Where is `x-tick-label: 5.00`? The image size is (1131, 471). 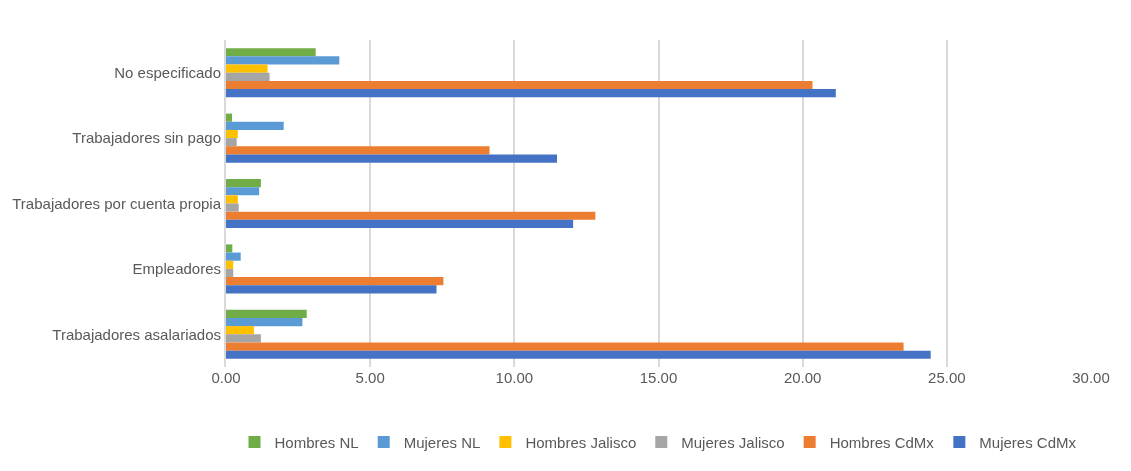 x-tick-label: 5.00 is located at coordinates (370, 377).